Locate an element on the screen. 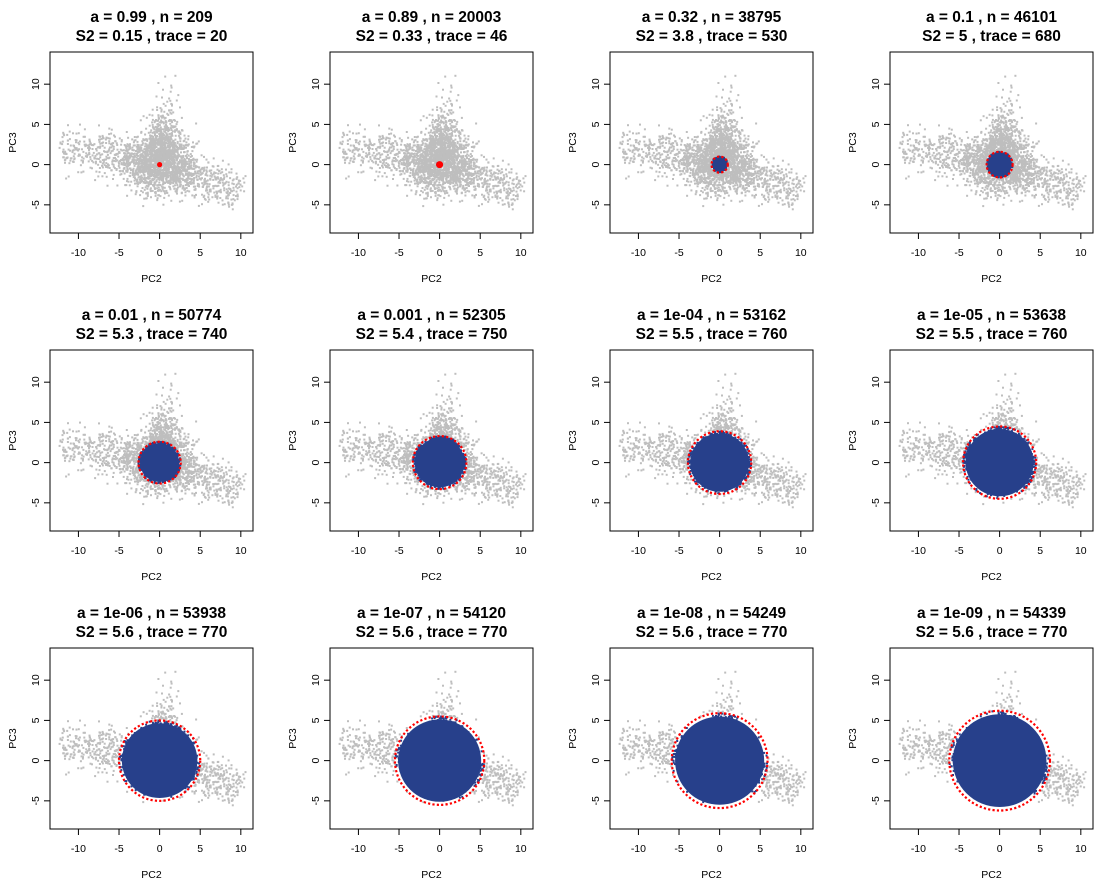  panel-title-line1: a = 0.89 , n = 20003 is located at coordinates (432, 17).